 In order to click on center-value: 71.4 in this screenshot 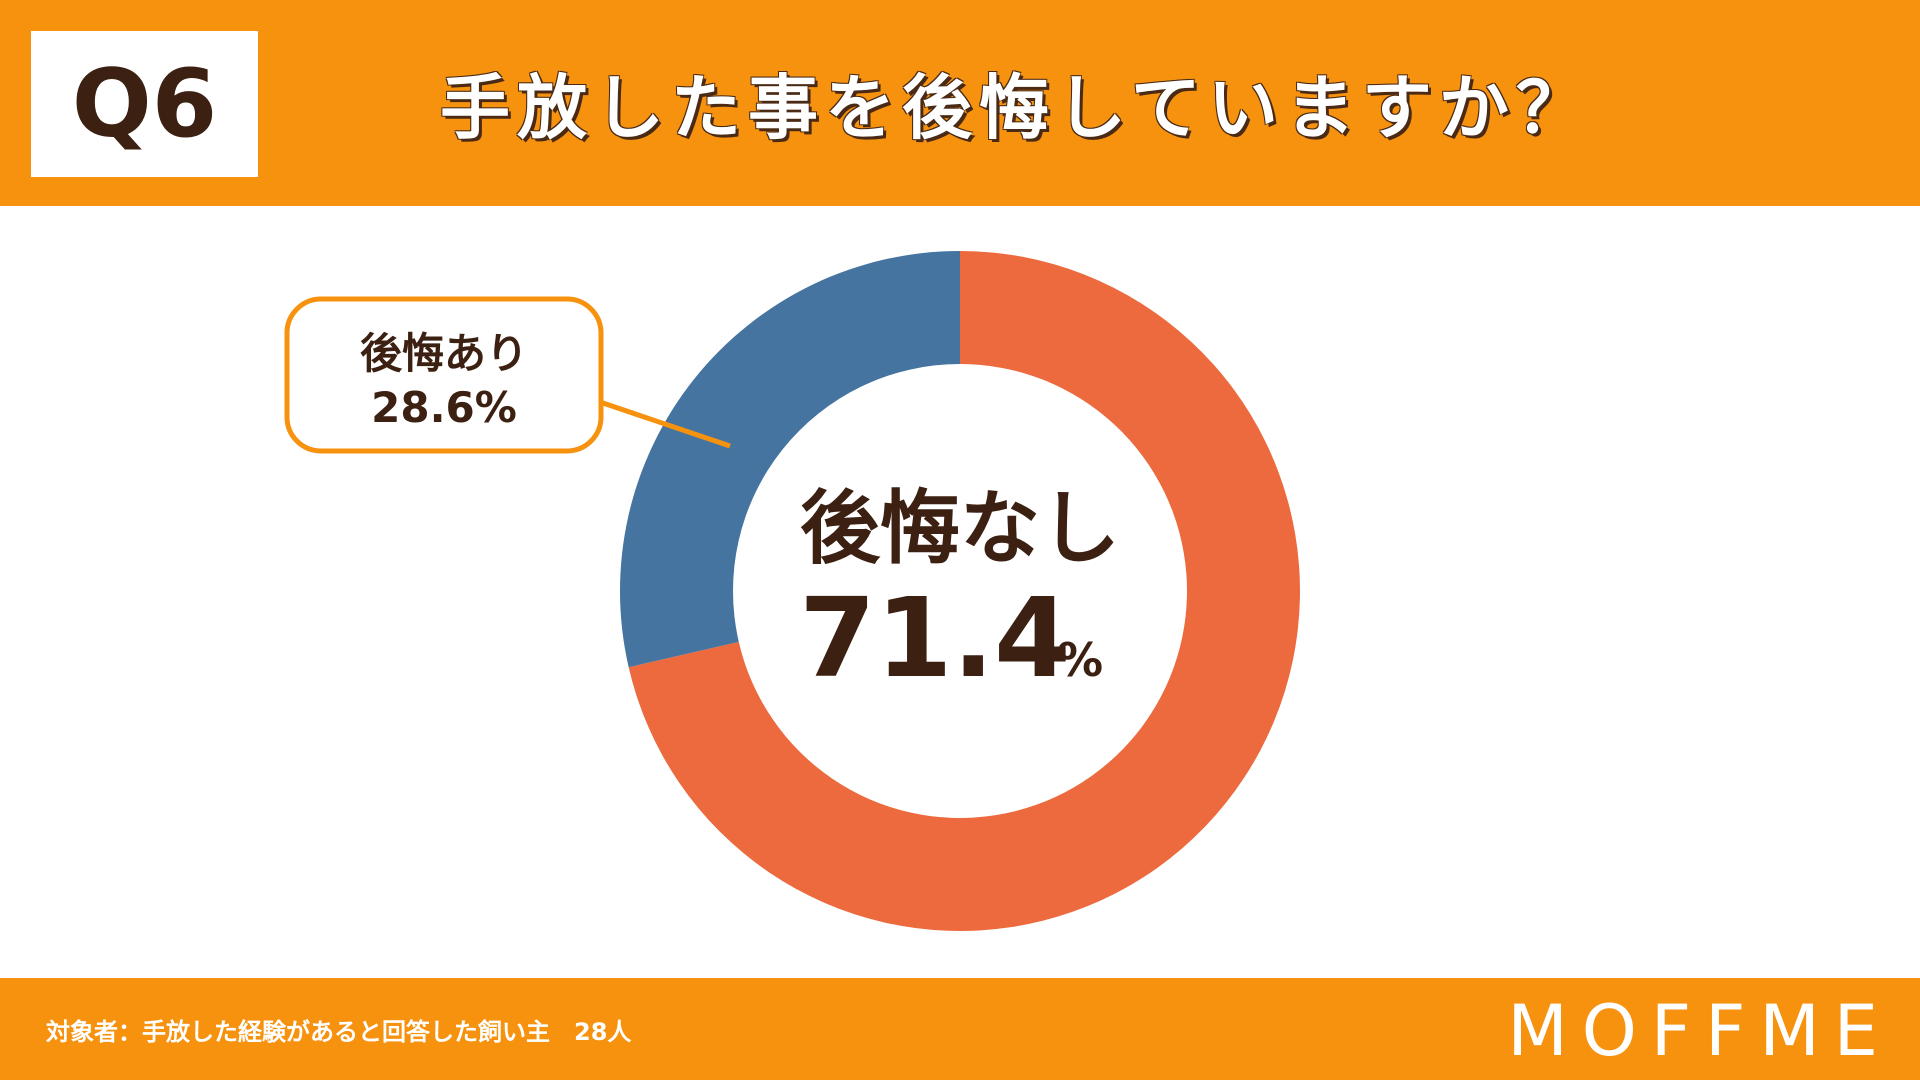, I will do `click(934, 638)`.